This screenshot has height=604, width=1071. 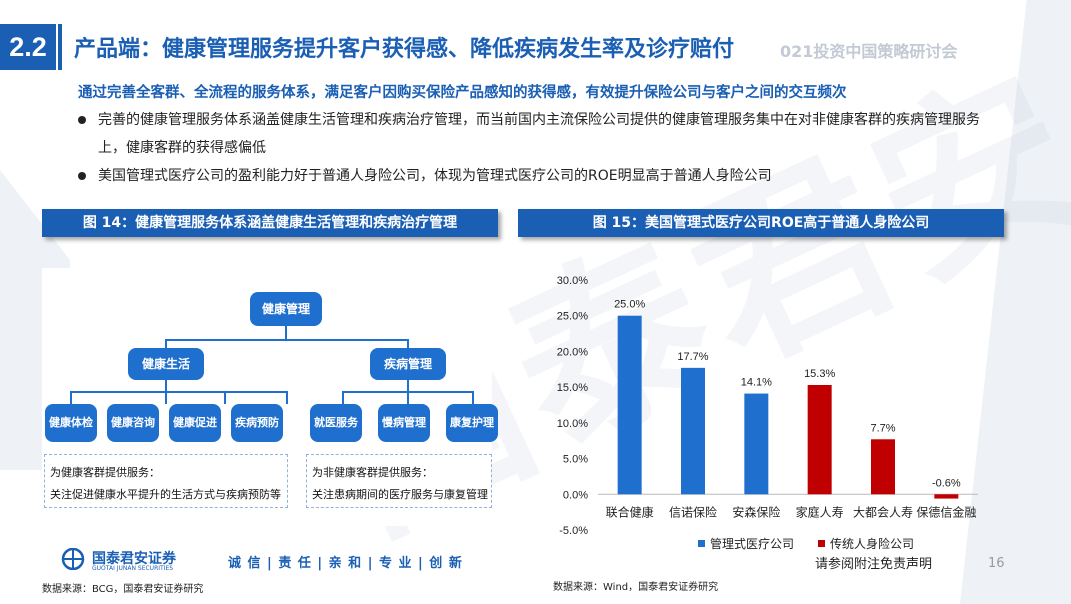 I want to click on disclaimer-link: 请参阅附注免责声明, so click(x=874, y=564).